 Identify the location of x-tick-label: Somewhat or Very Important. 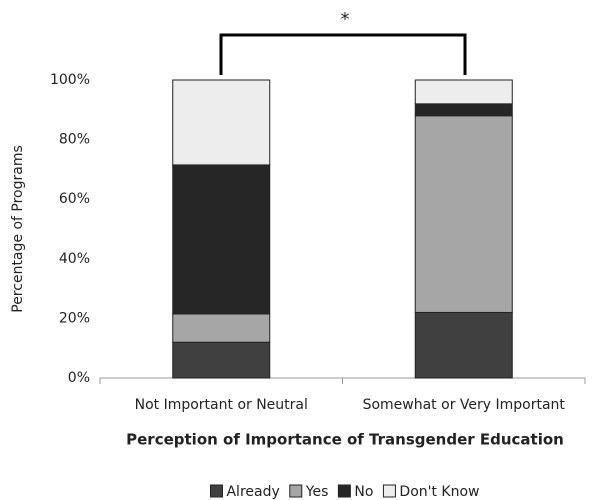
(464, 405).